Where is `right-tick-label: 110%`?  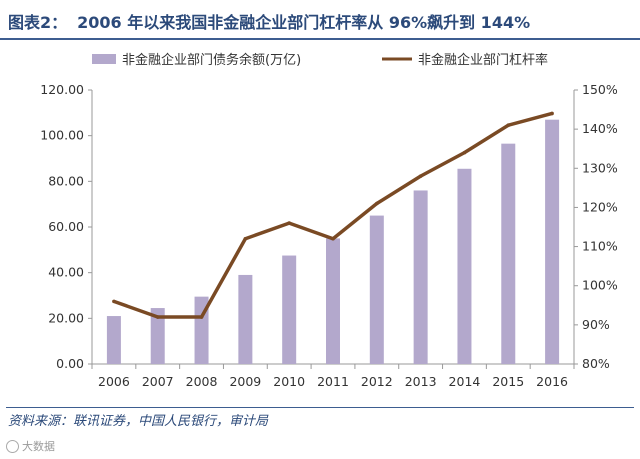 right-tick-label: 110% is located at coordinates (600, 246).